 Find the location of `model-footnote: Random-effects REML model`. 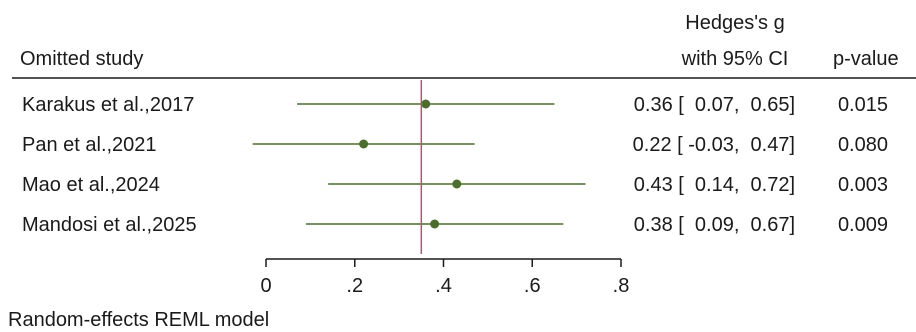

model-footnote: Random-effects REML model is located at coordinates (138, 320).